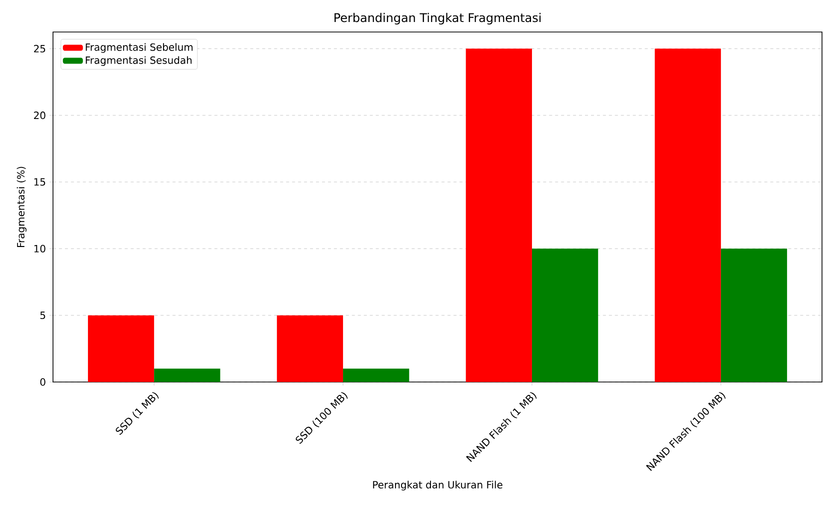  Describe the element at coordinates (139, 61) in the screenshot. I see `legend-label: Fragmentasi Sesudah` at that location.